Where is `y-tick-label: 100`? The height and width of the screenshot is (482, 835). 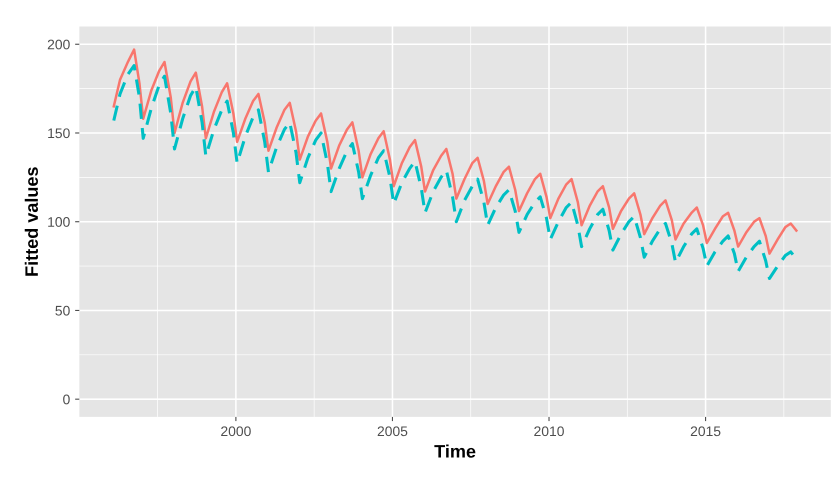 y-tick-label: 100 is located at coordinates (59, 222).